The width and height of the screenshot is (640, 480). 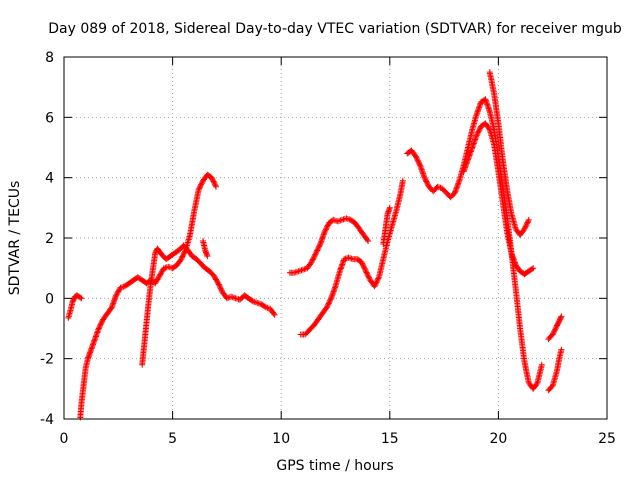 What do you see at coordinates (47, 420) in the screenshot?
I see `y-tick-label: -4` at bounding box center [47, 420].